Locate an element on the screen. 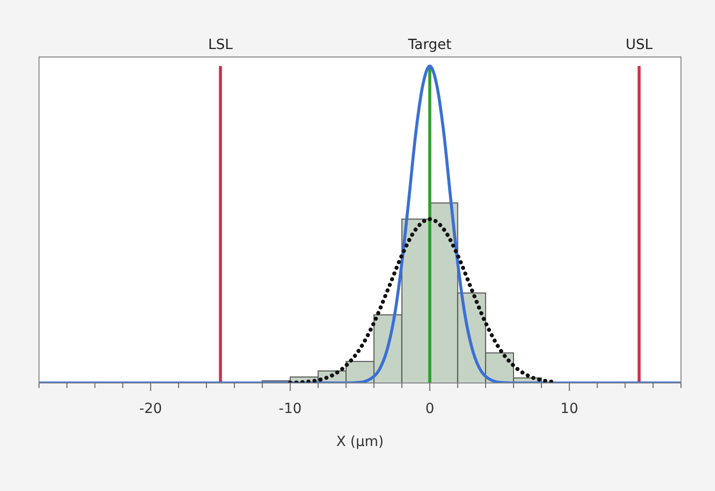  ref-line-label: Target is located at coordinates (429, 45).